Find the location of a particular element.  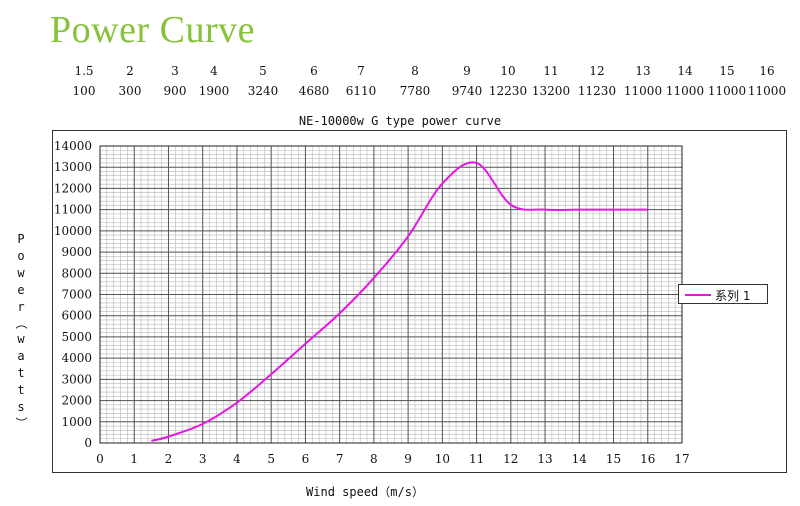

speeds-cell: 7 is located at coordinates (361, 71).